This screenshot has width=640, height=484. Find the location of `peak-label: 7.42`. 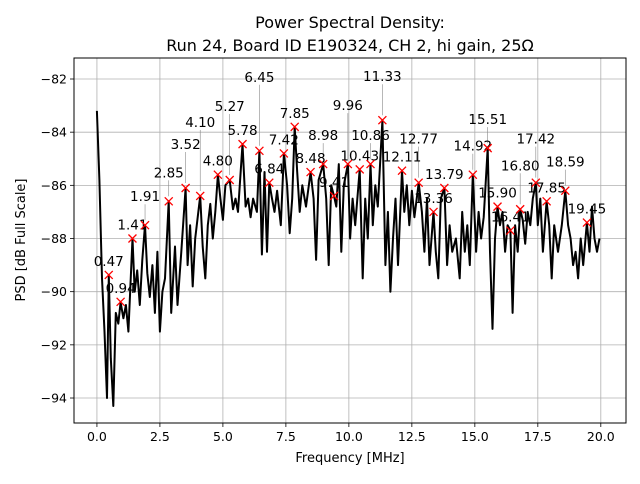

peak-label: 7.42 is located at coordinates (284, 140).